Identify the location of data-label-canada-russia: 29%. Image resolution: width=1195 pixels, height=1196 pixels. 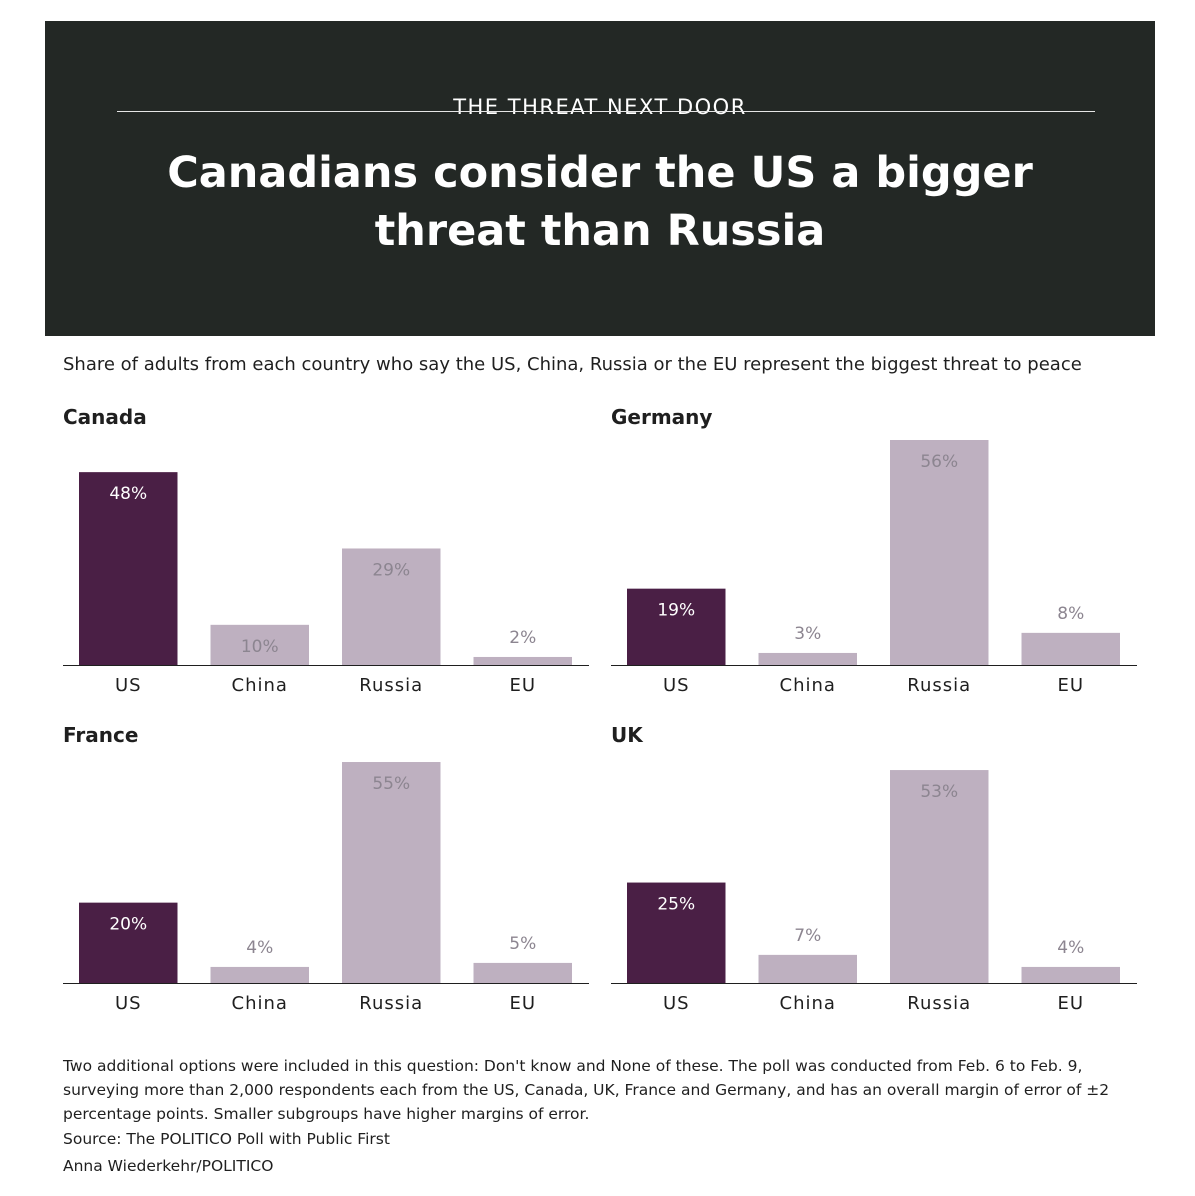
(391, 570).